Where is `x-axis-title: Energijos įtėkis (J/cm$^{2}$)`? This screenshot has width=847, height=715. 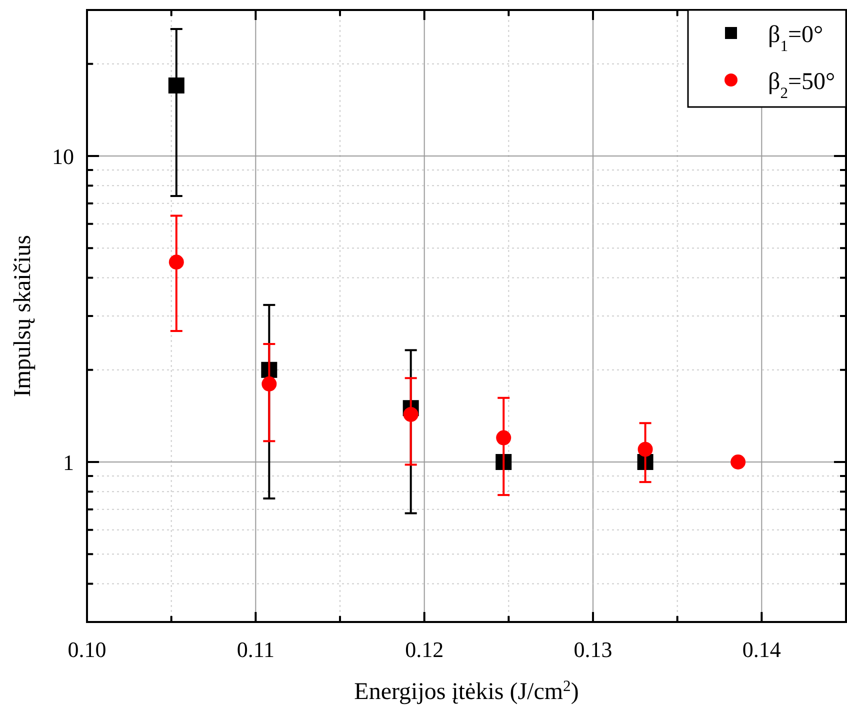 x-axis-title: Energijos įtėkis (J/cm$^{2}$) is located at coordinates (466, 691).